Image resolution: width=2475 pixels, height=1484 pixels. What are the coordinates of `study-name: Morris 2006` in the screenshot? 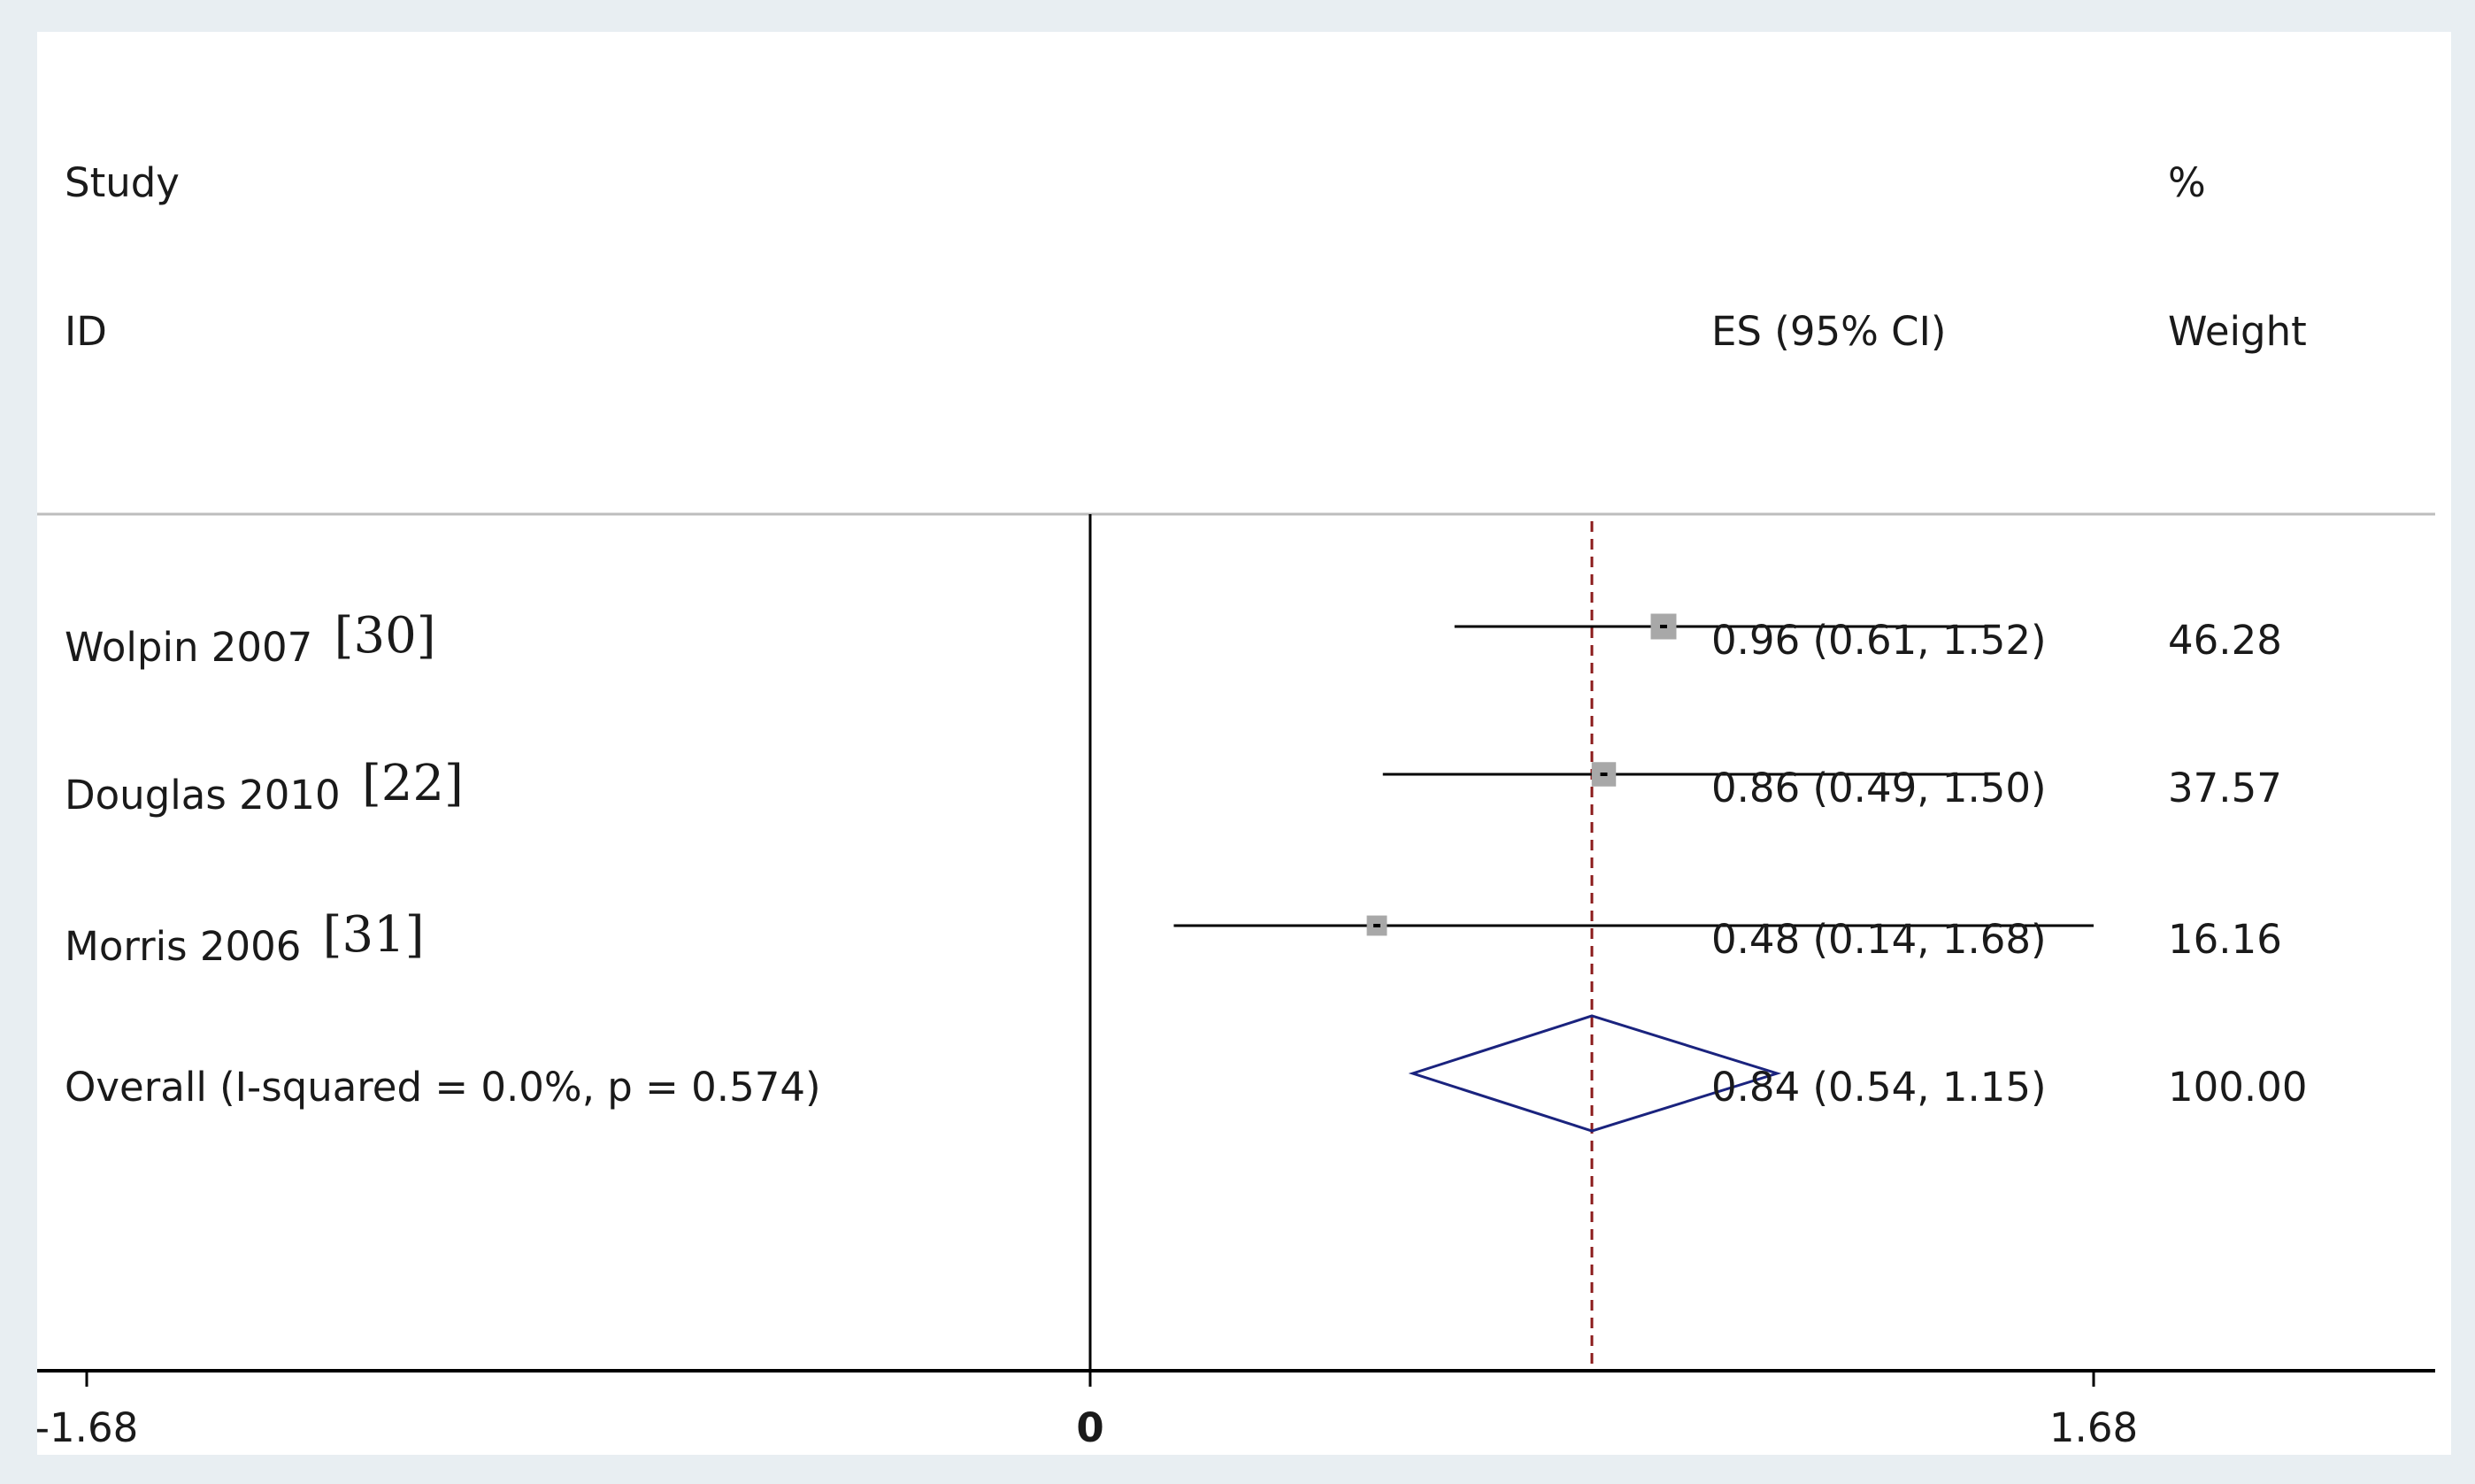 It's located at (183, 947).